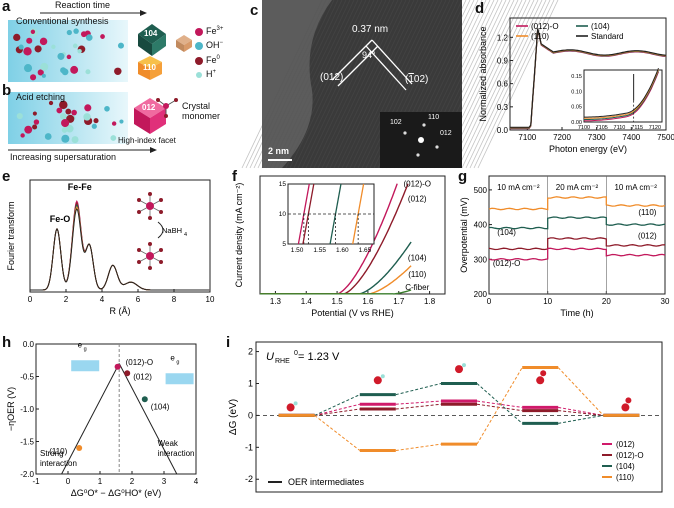 This screenshot has width=674, height=508. Describe the element at coordinates (239, 235) in the screenshot. I see `f-ylabel: Current density (mA cm⁻²)` at that location.